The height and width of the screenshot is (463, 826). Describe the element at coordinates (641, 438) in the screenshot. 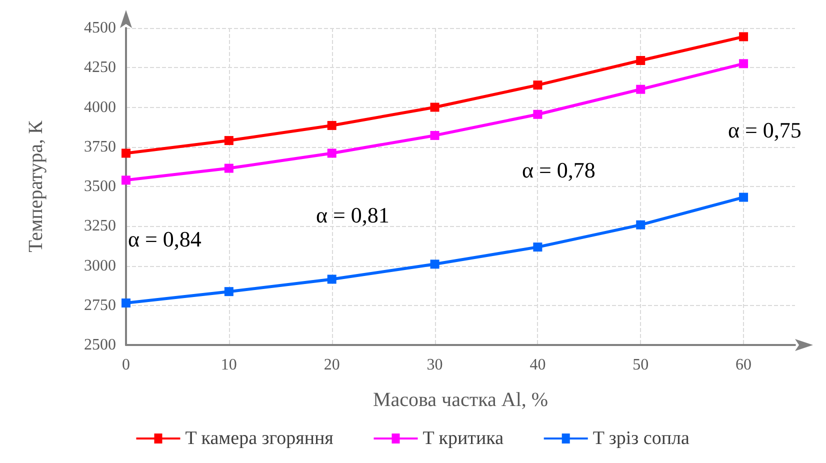

I see `legend-label: T зріз сопла` at that location.